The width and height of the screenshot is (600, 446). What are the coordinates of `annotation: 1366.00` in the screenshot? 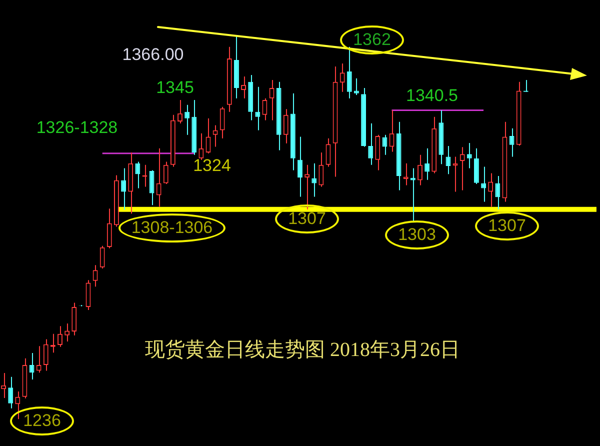 It's located at (153, 55).